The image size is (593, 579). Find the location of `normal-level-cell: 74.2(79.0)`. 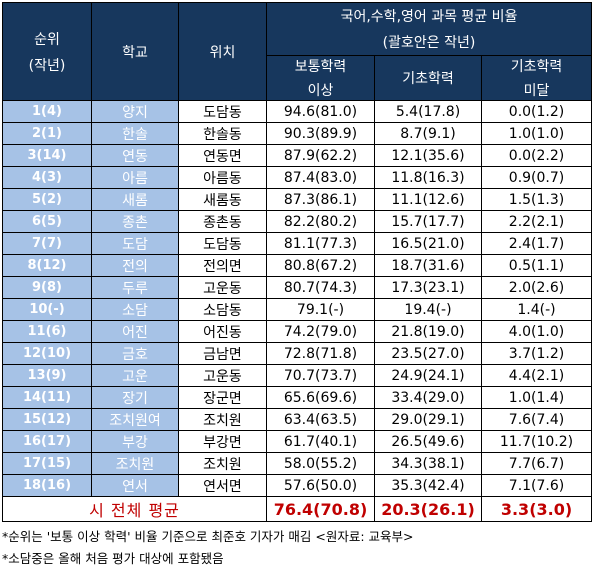

normal-level-cell: 74.2(79.0) is located at coordinates (320, 331).